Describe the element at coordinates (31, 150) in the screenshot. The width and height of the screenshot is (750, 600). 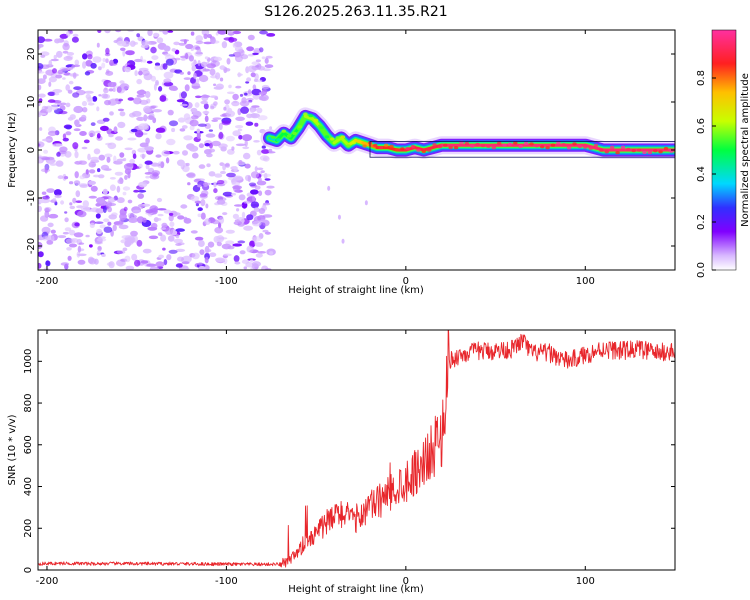
I see `spectrogram-y-tick-label: 0` at that location.